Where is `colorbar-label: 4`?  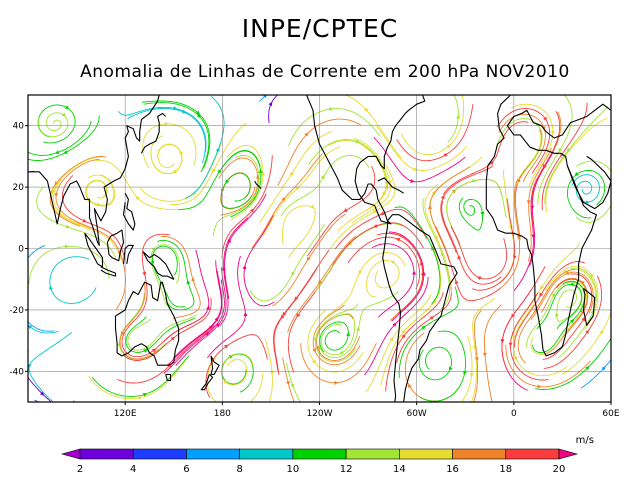
colorbar-label: 4 is located at coordinates (133, 469).